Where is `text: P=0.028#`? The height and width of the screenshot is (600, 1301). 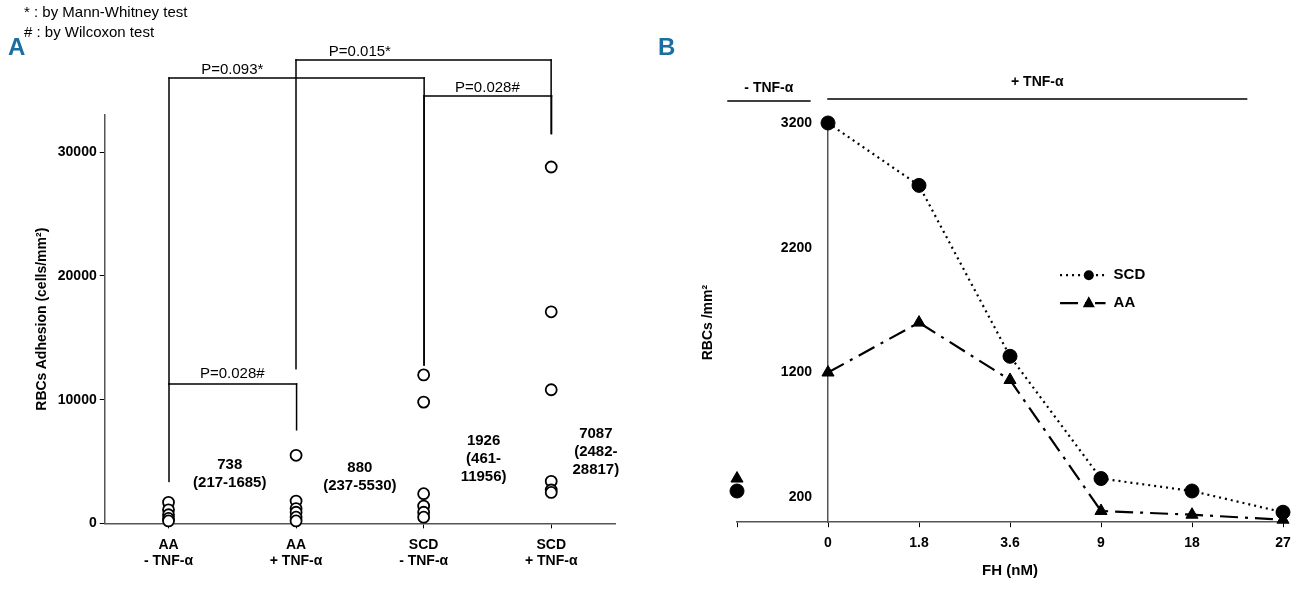 text: P=0.028# is located at coordinates (488, 87).